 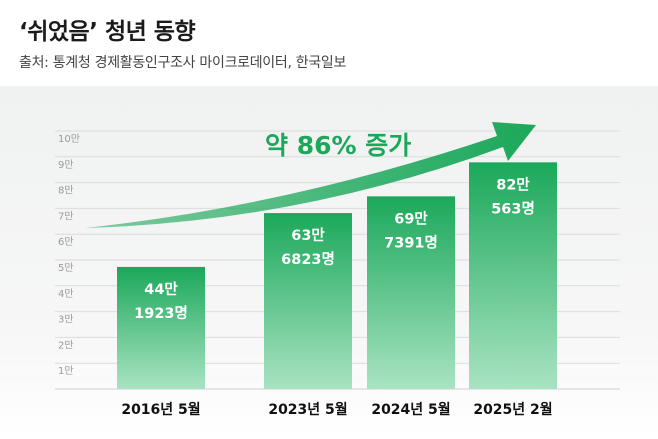 What do you see at coordinates (161, 313) in the screenshot?
I see `bar-value-label: 1923명` at bounding box center [161, 313].